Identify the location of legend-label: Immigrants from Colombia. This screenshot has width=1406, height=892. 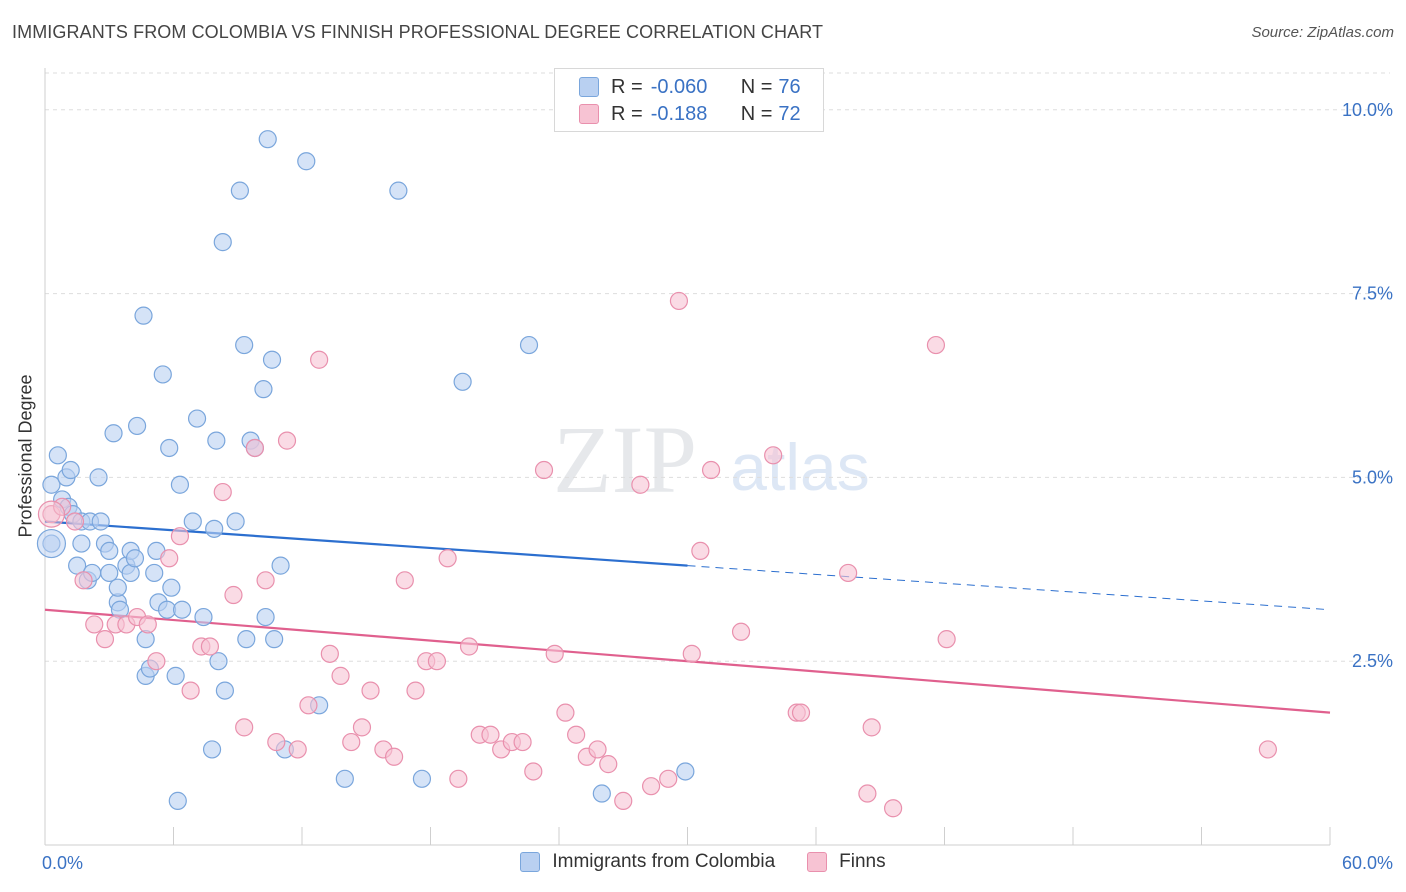
(664, 861).